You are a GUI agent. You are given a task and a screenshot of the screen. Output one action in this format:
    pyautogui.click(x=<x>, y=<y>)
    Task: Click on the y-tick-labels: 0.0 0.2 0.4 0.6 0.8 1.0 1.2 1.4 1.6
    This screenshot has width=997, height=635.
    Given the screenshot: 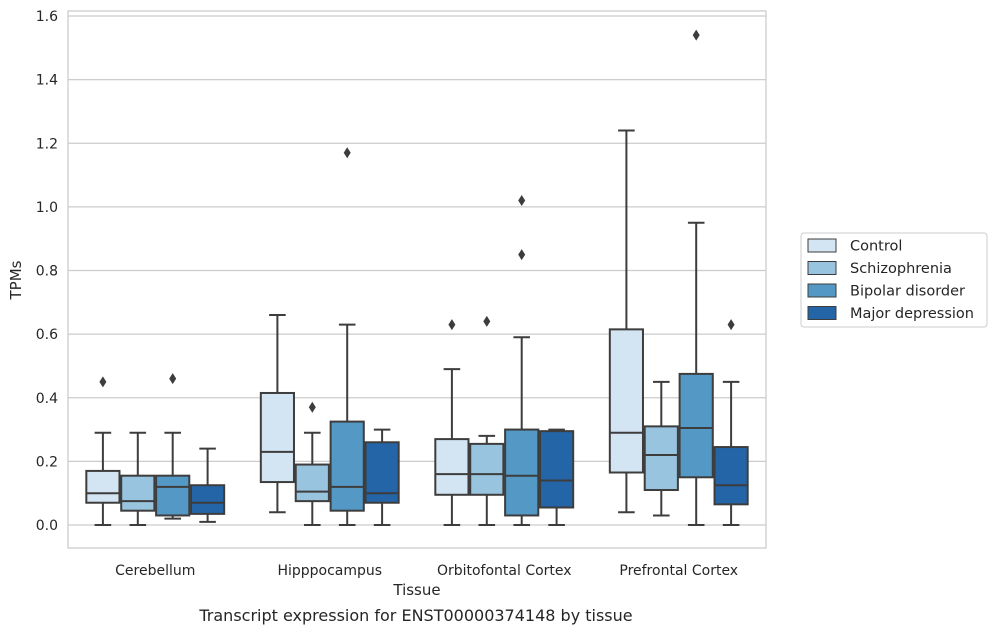 What is the action you would take?
    pyautogui.click(x=47, y=271)
    